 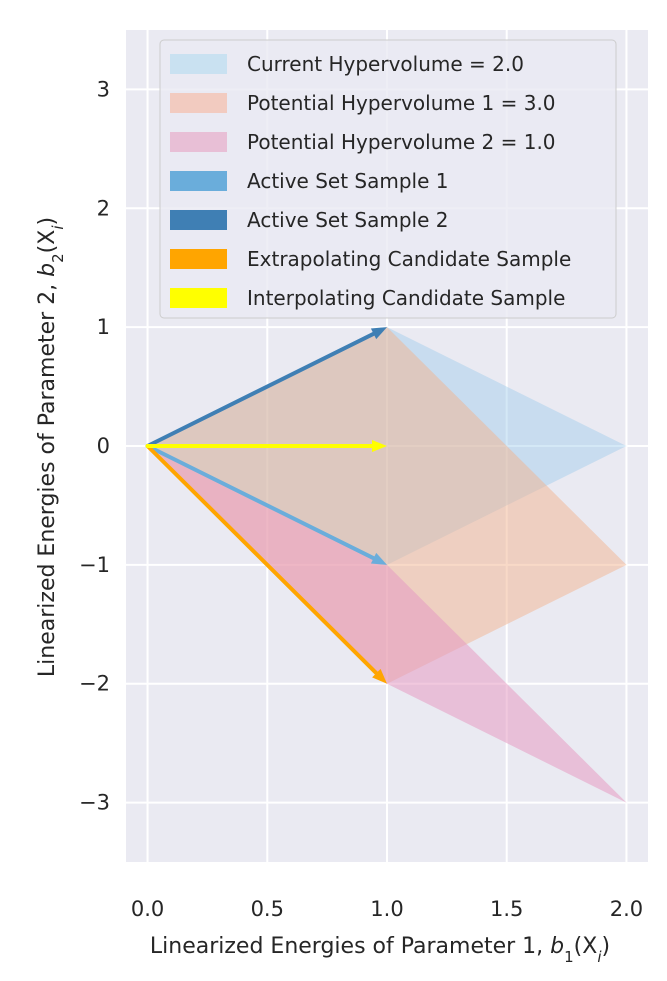 What do you see at coordinates (103, 89) in the screenshot?
I see `y-tick-label: 3` at bounding box center [103, 89].